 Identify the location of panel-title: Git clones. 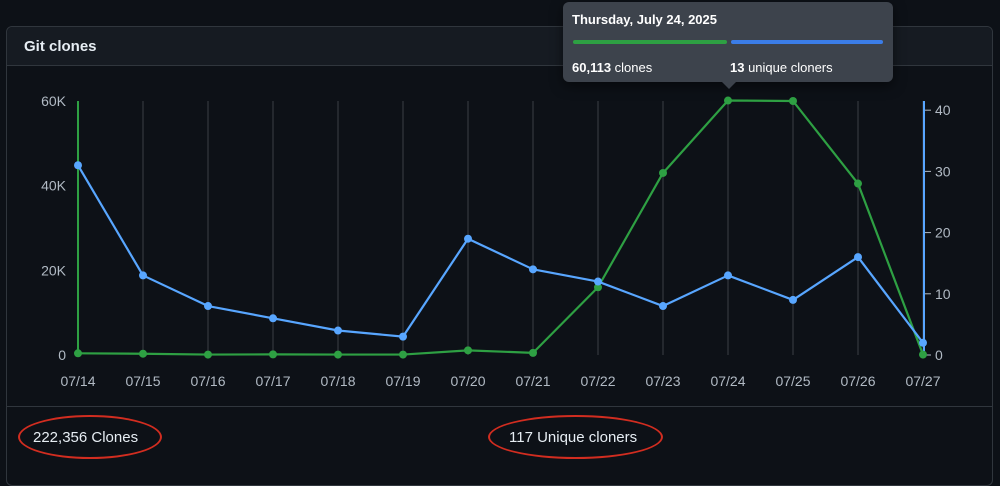
(60, 46).